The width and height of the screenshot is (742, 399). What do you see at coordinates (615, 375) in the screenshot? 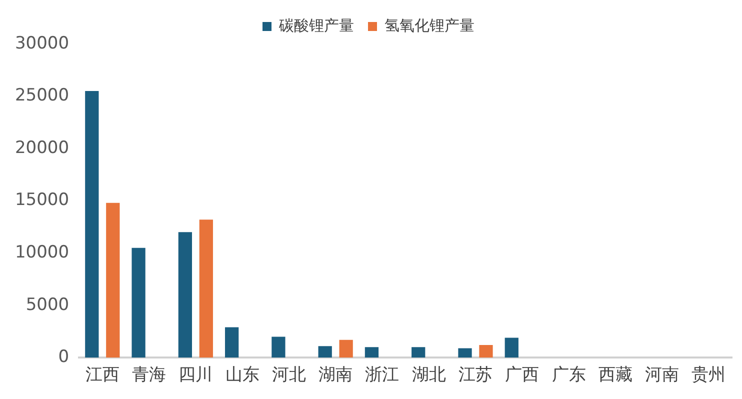
I see `x-tick-label: 西藏` at bounding box center [615, 375].